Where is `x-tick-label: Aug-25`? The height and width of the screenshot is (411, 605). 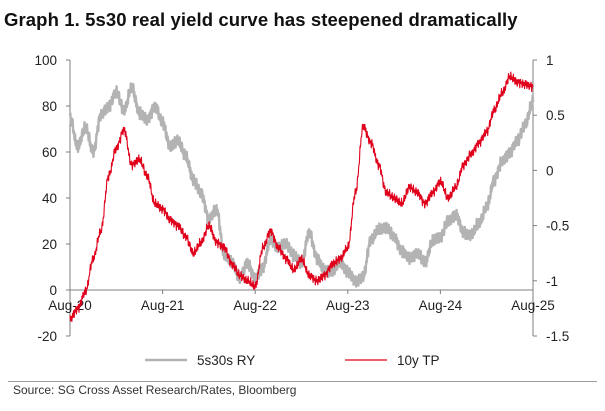 x-tick-label: Aug-25 is located at coordinates (533, 305).